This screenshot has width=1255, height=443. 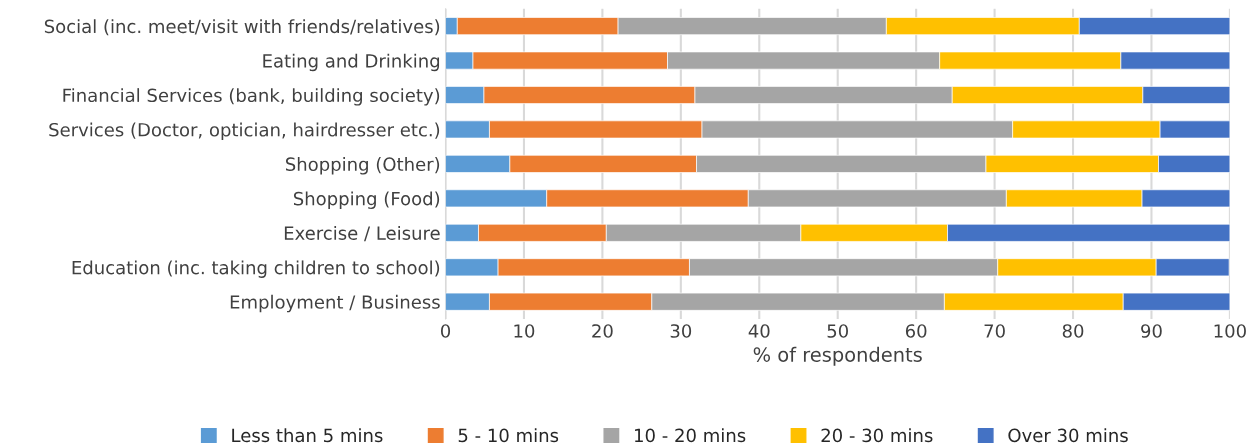 What do you see at coordinates (759, 331) in the screenshot?
I see `x-tick-label: 40` at bounding box center [759, 331].